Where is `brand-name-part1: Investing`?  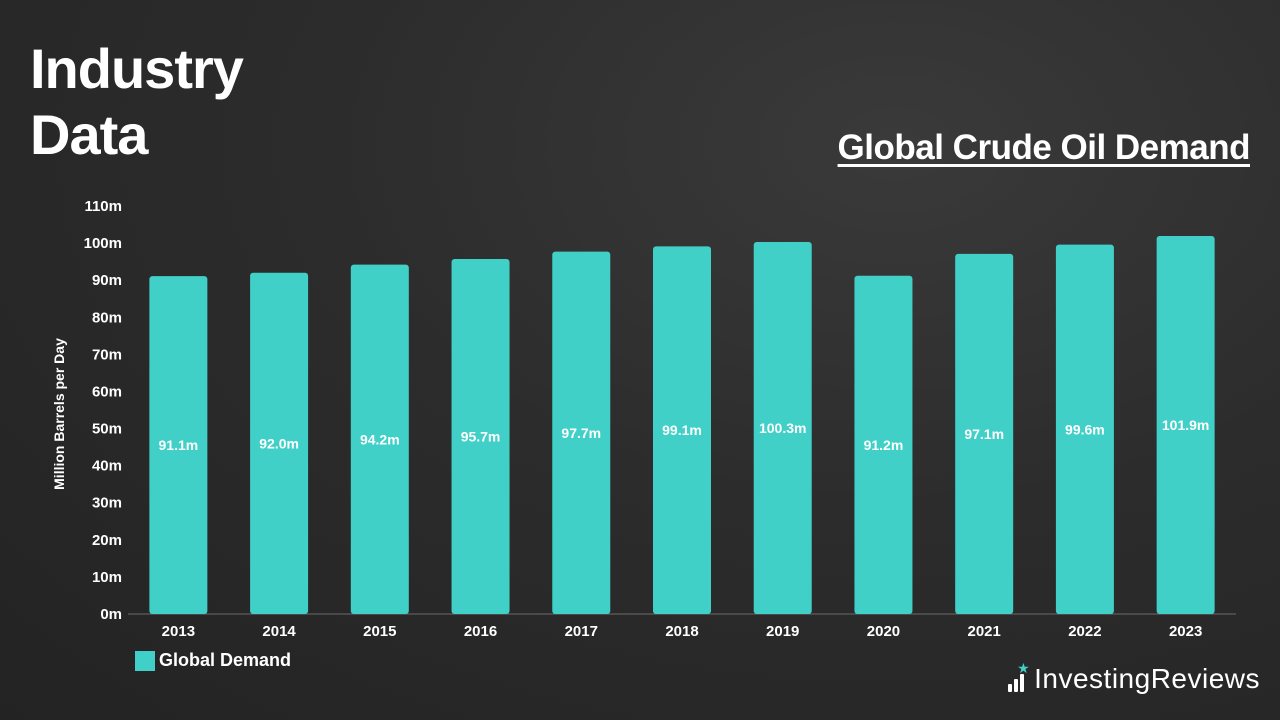 brand-name-part1: Investing is located at coordinates (1092, 678).